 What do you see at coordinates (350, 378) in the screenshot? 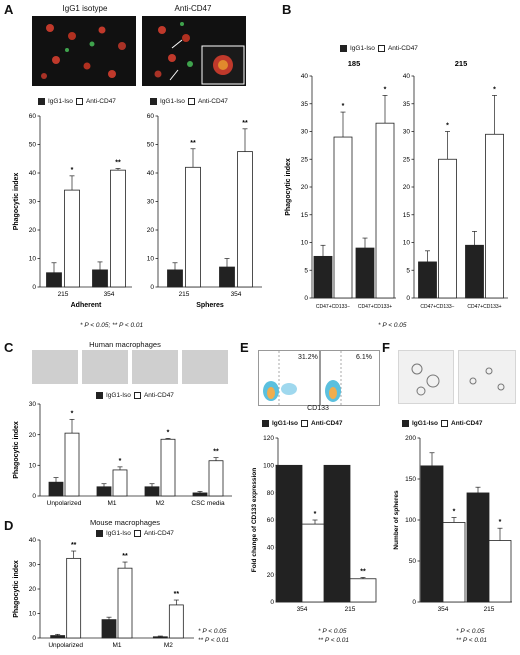
I see `flow-plot-anti` at bounding box center [350, 378].